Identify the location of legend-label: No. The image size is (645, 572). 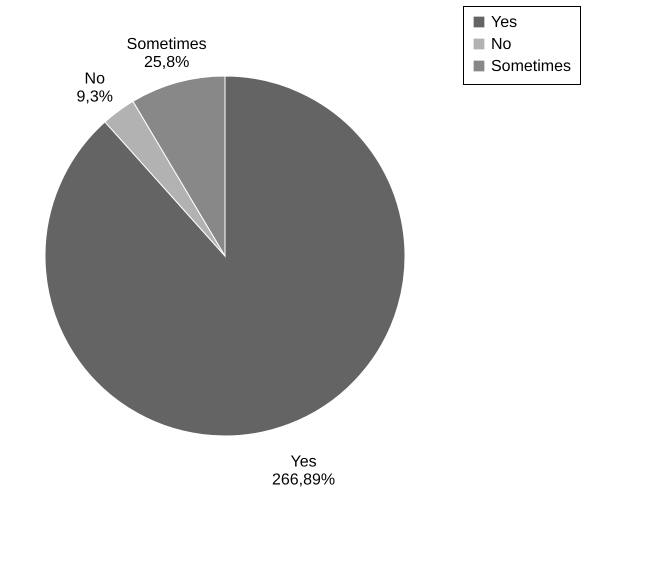
(501, 44).